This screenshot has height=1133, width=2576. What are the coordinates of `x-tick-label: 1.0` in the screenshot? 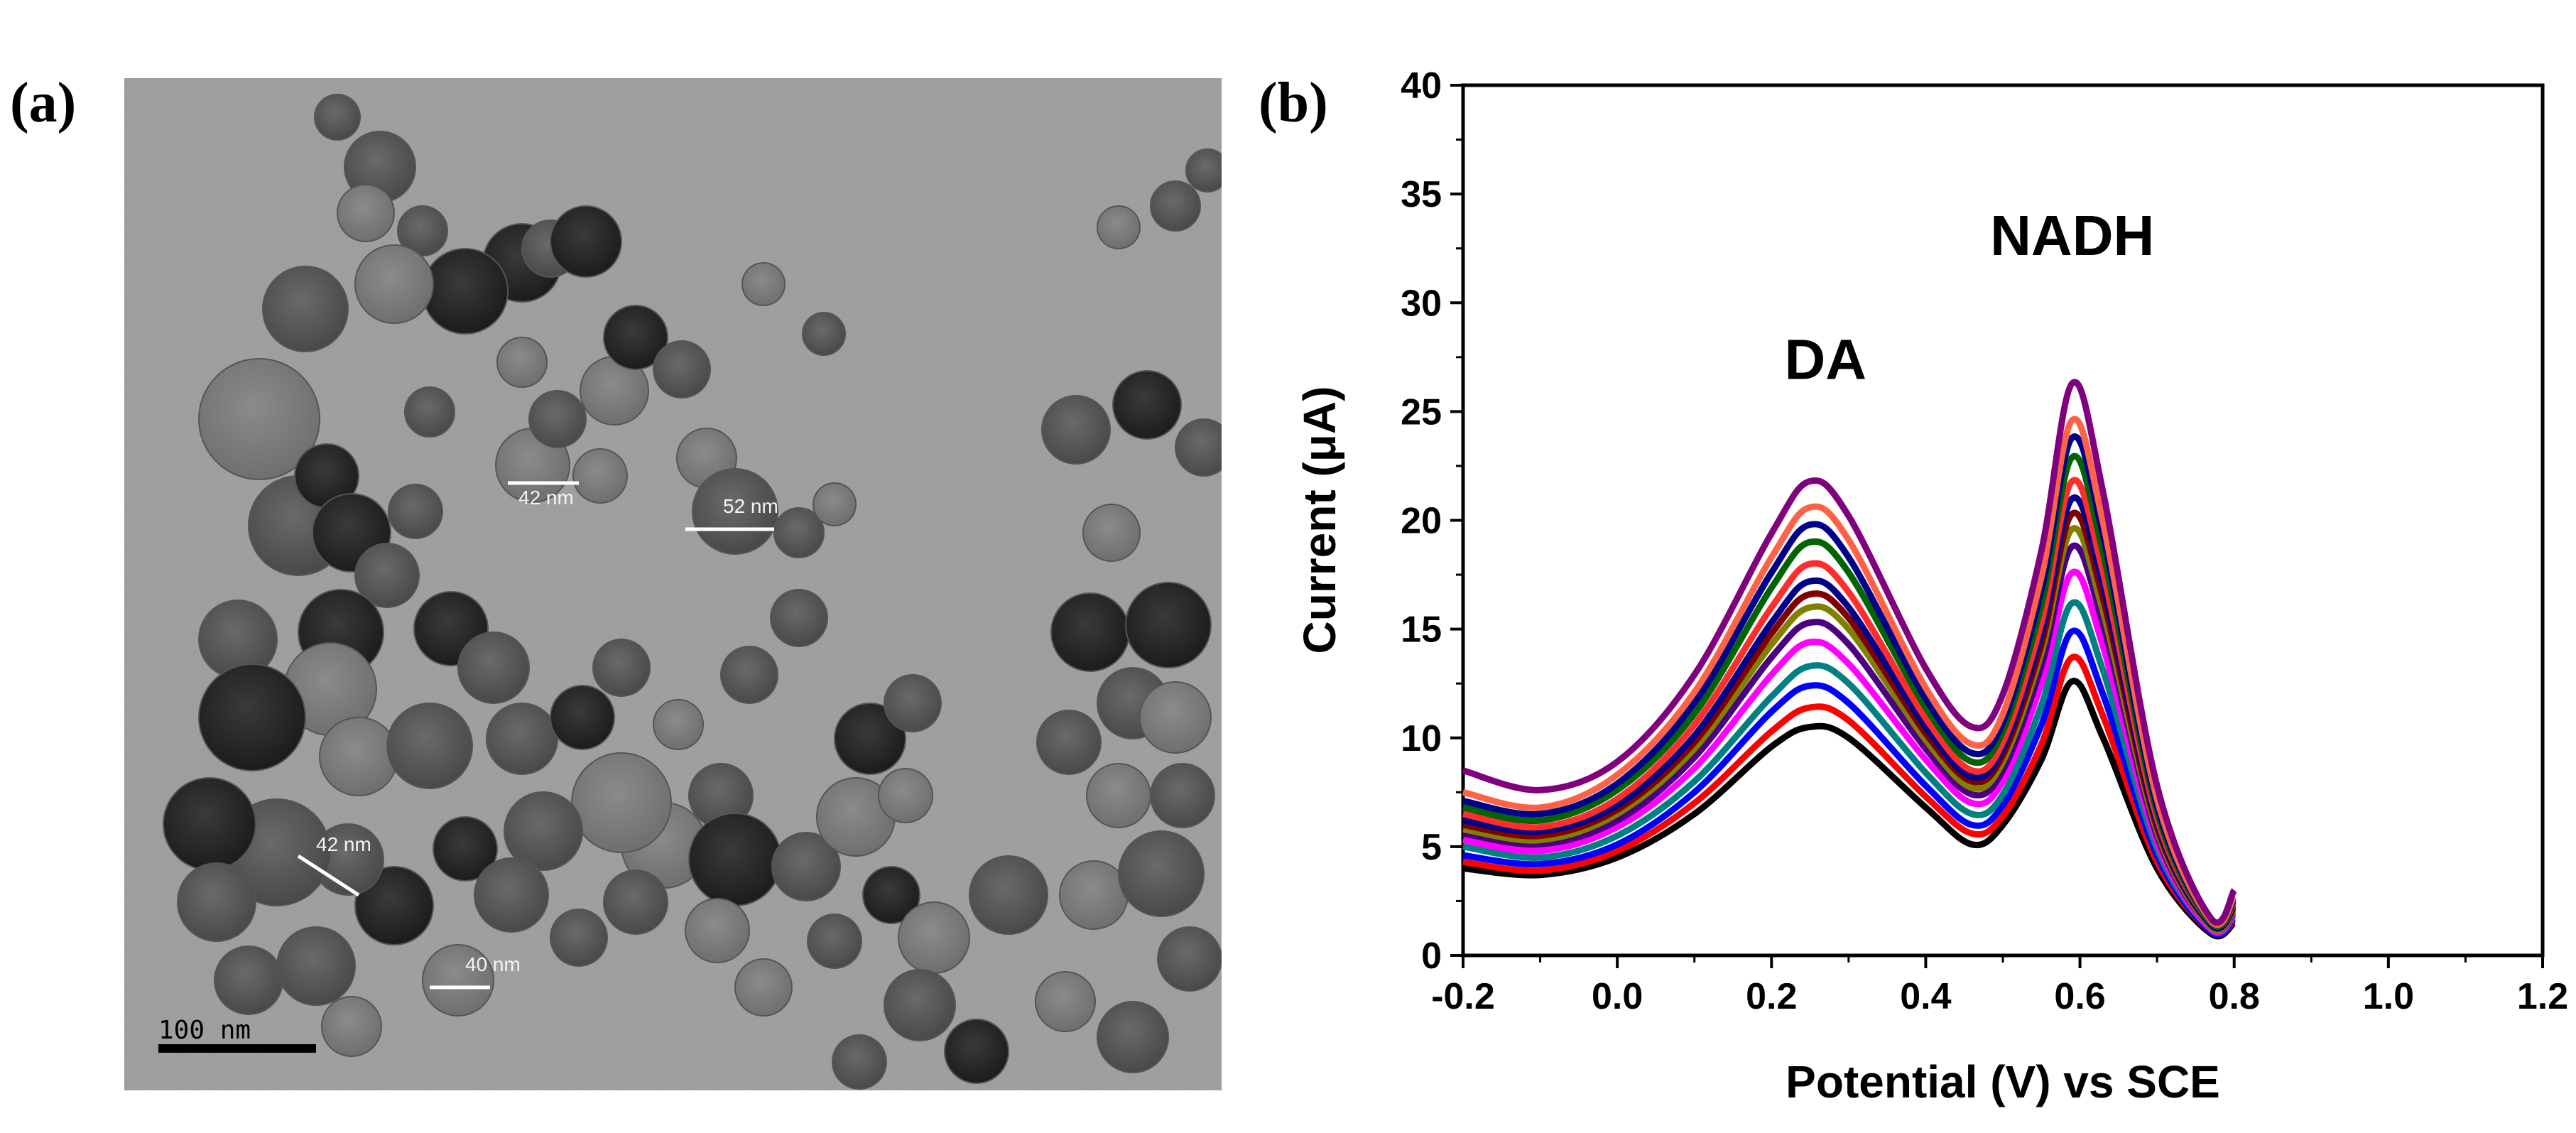 It's located at (2388, 996).